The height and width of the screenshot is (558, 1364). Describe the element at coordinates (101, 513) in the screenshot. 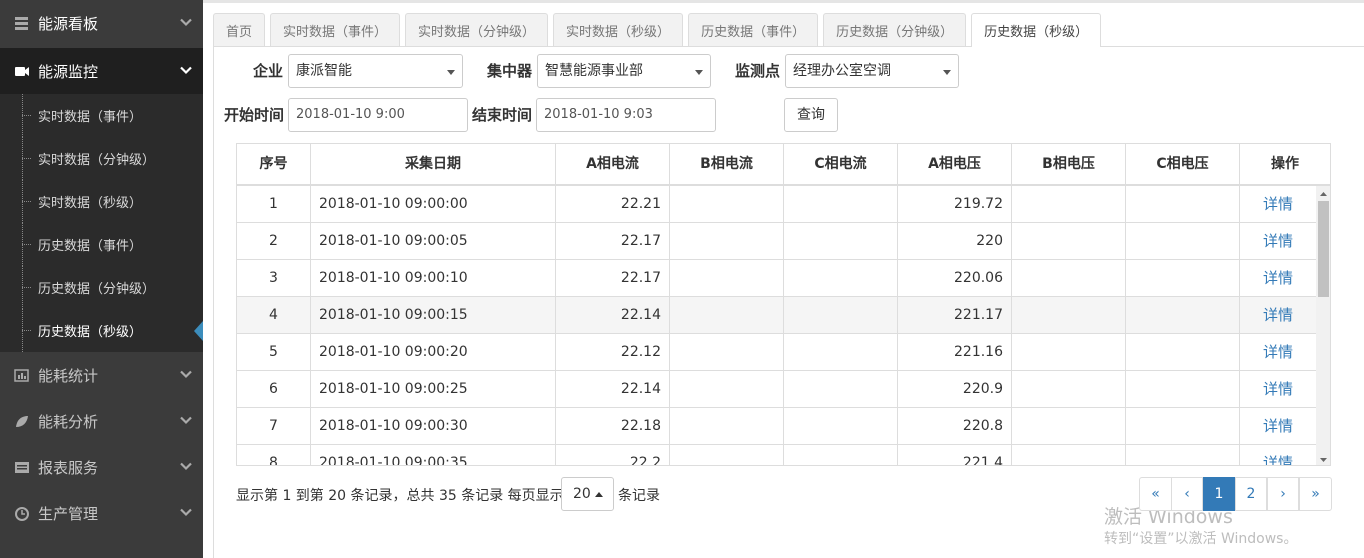

I see `sidebar-menu-item: 生产管理` at that location.